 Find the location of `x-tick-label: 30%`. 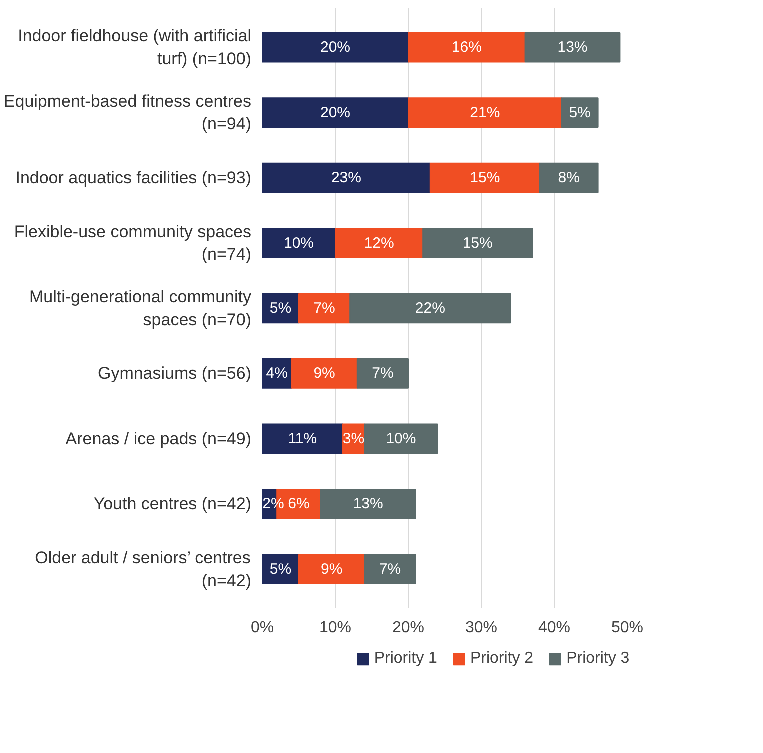

x-tick-label: 30% is located at coordinates (481, 628).